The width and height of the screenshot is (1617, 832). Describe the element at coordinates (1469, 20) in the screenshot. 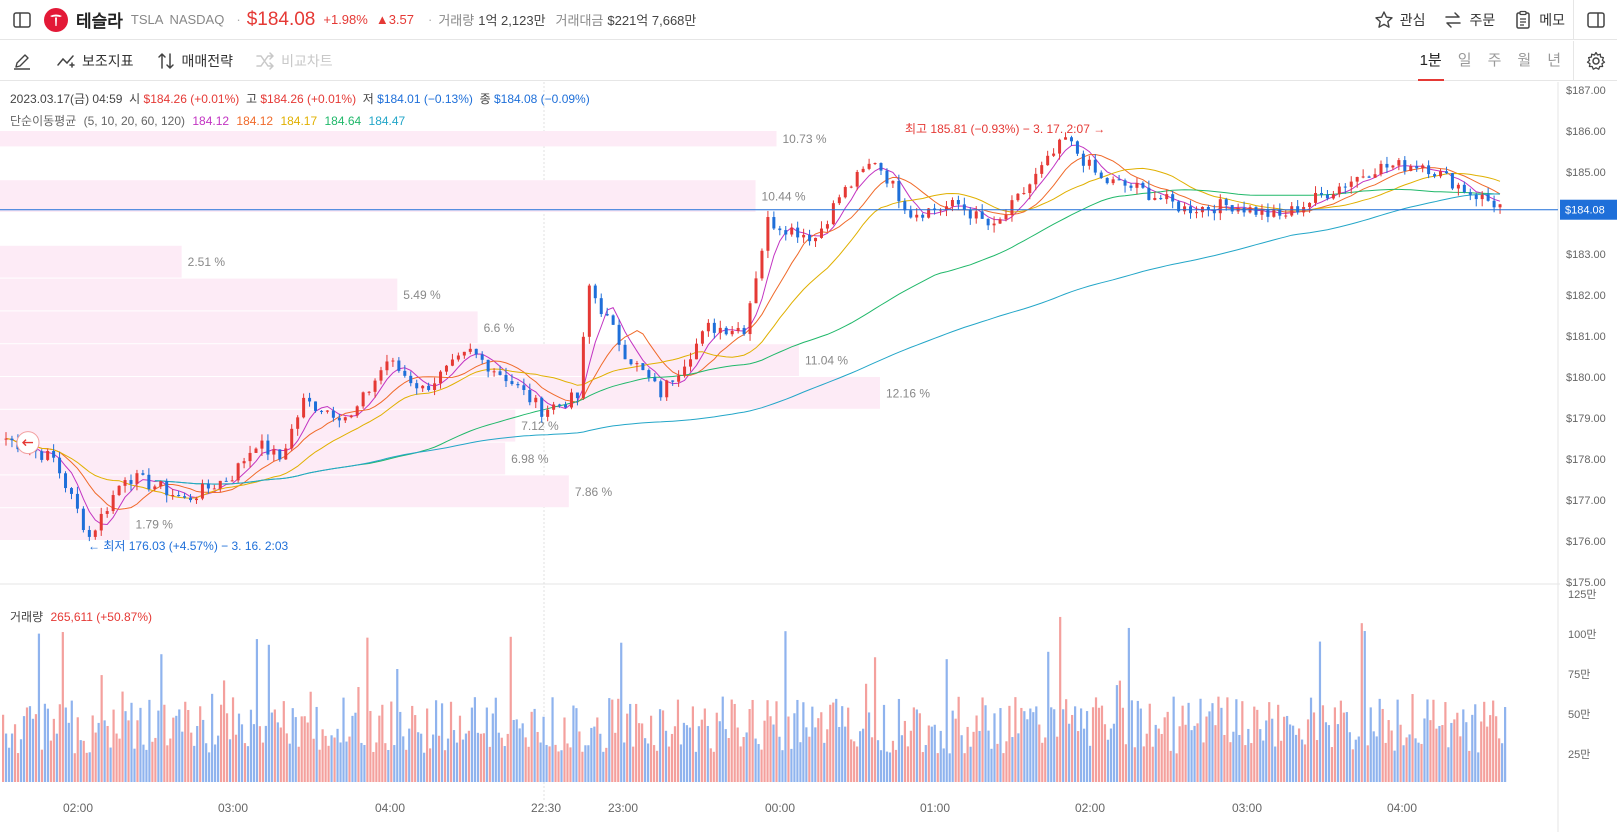

I see `order-button: 주문` at that location.